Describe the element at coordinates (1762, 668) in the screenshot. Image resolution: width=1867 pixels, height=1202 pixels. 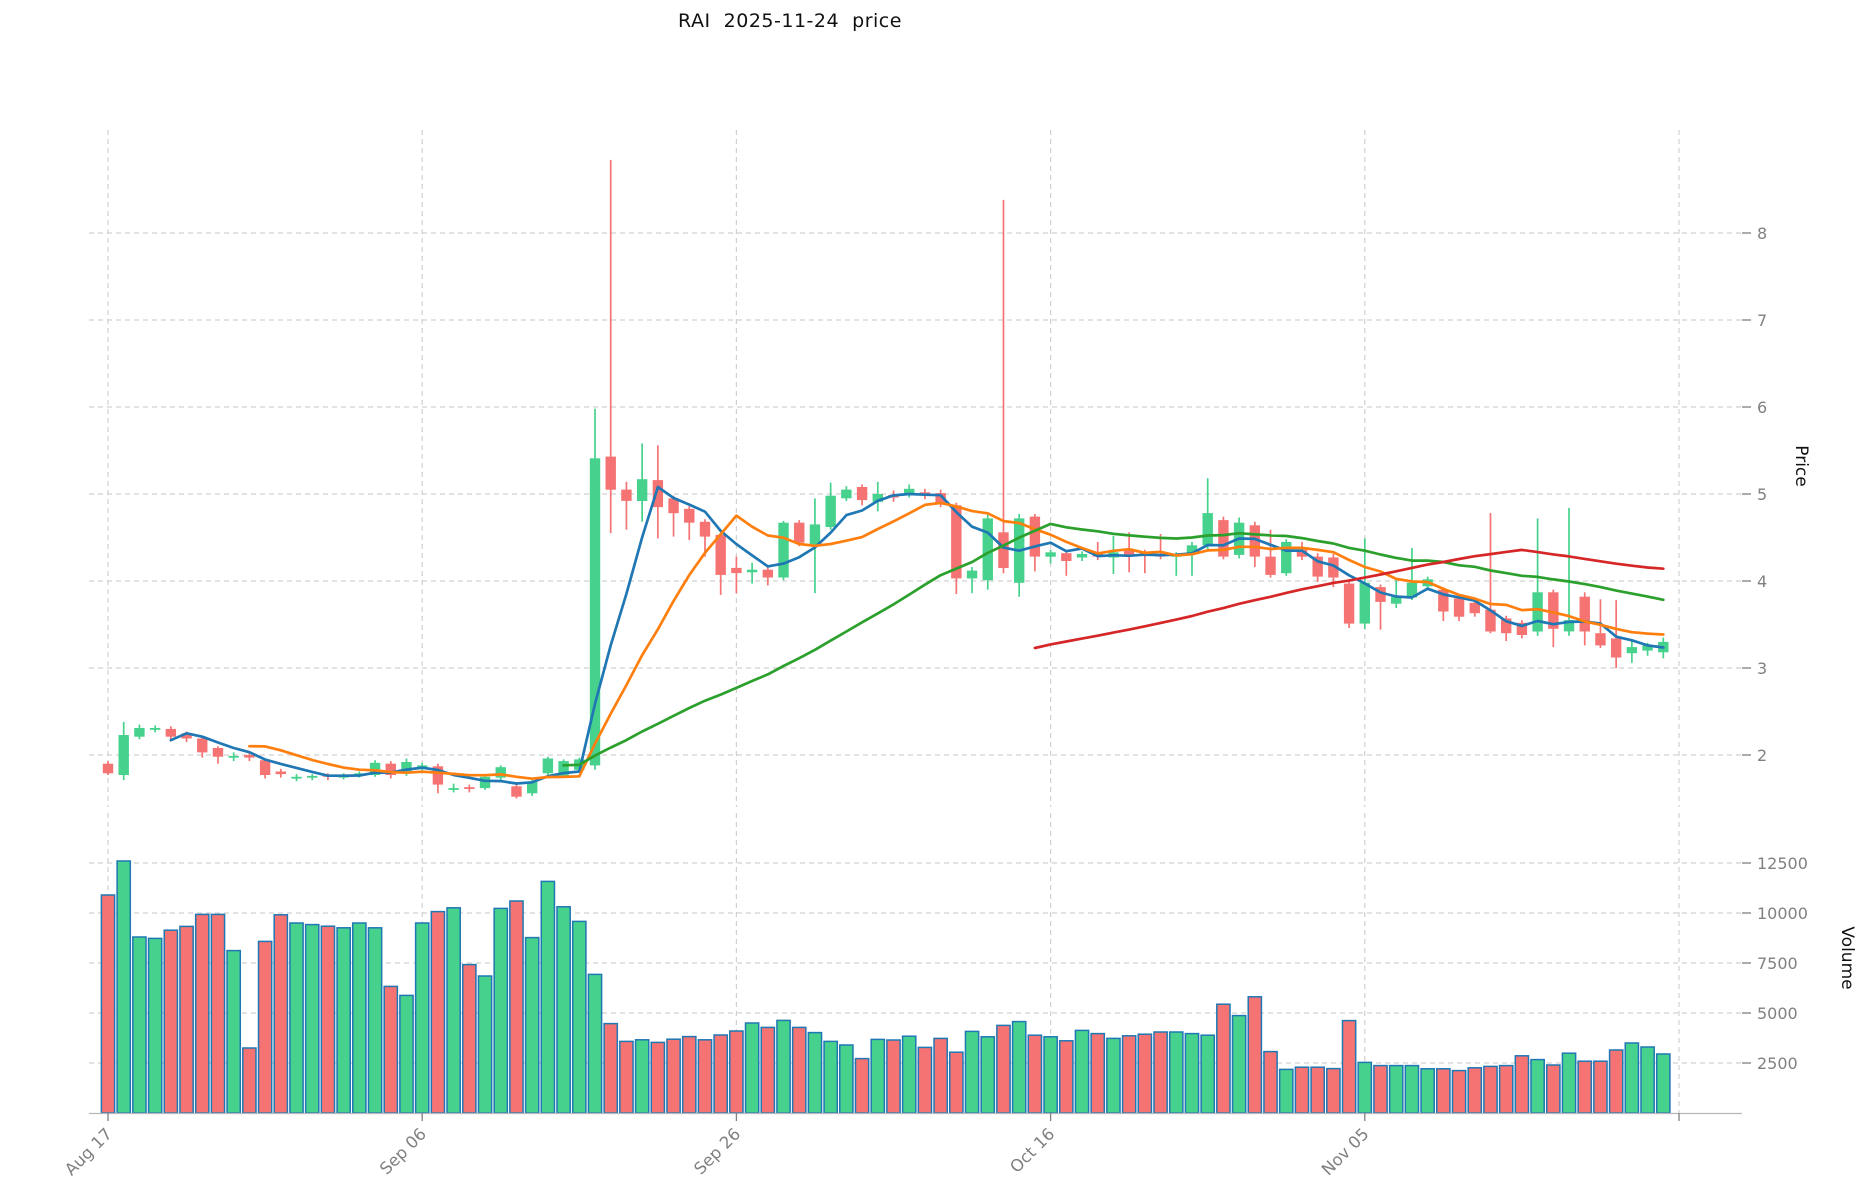
I see `price-tick-label: 3` at that location.